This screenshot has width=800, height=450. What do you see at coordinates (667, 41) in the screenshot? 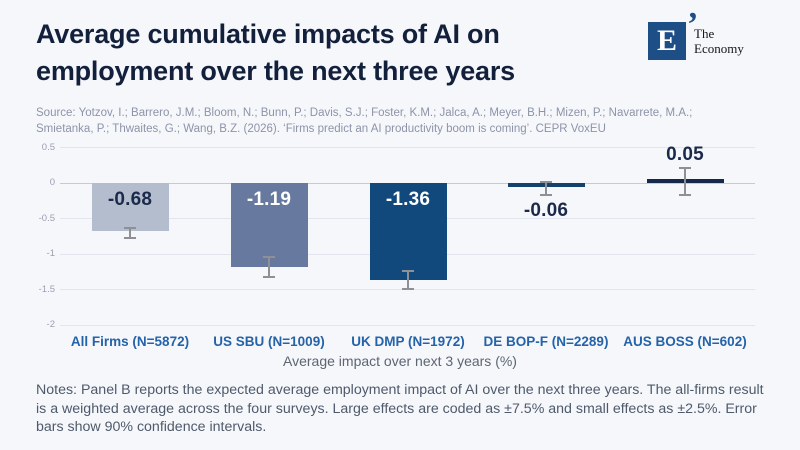
I see `logo-e-icon: E` at bounding box center [667, 41].